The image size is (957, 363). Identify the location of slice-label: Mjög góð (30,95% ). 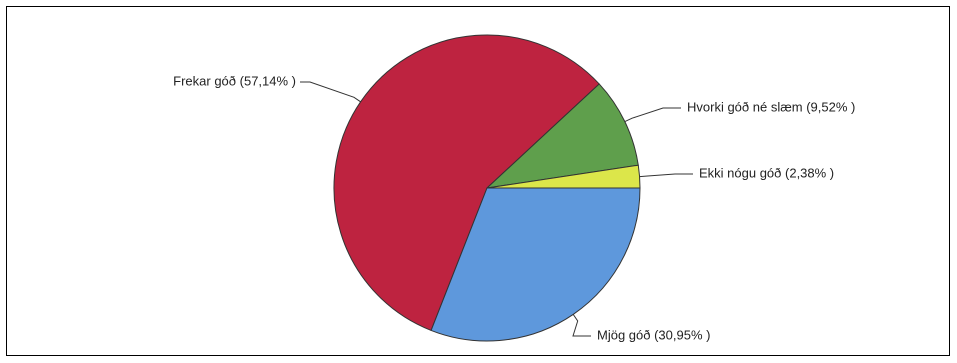
(653, 334).